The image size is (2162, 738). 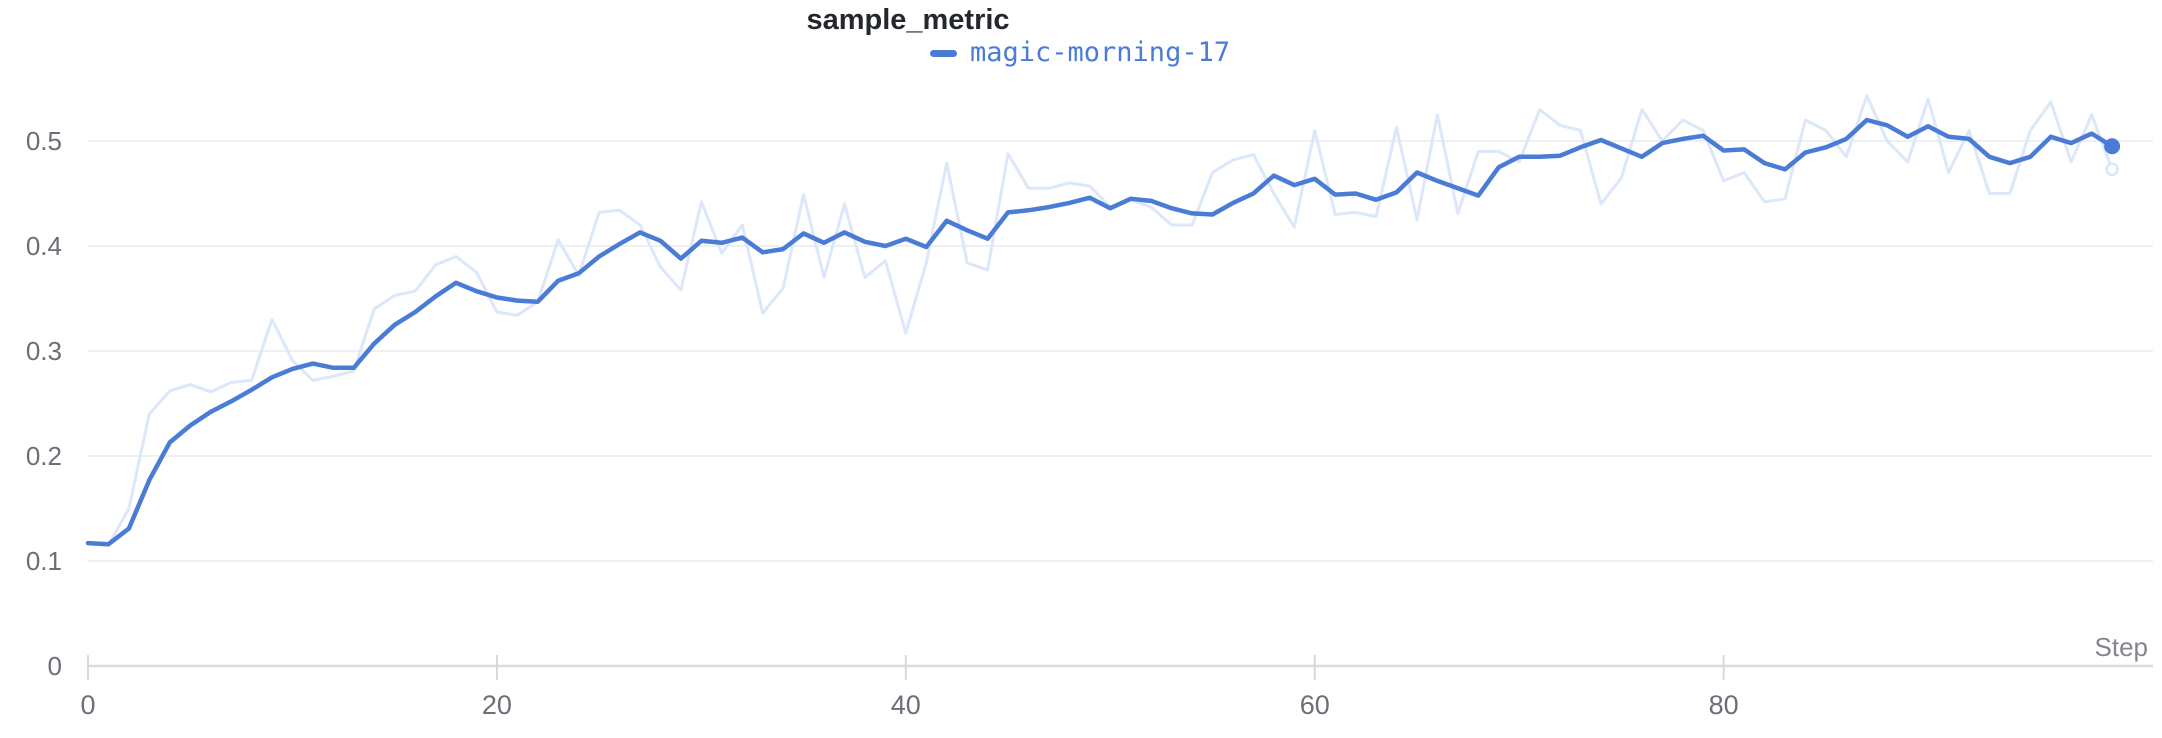 I want to click on y-tick-label: 0.5, so click(x=43, y=141).